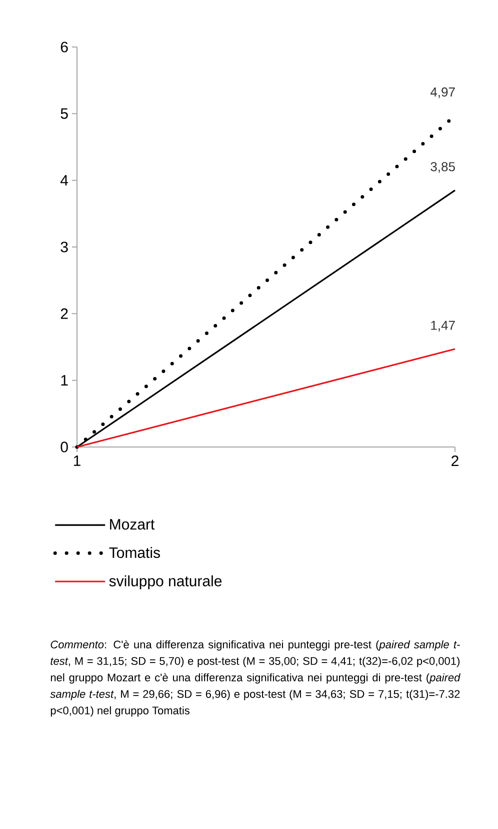 The height and width of the screenshot is (829, 498). Describe the element at coordinates (64, 313) in the screenshot. I see `y-tick-label: 2` at that location.